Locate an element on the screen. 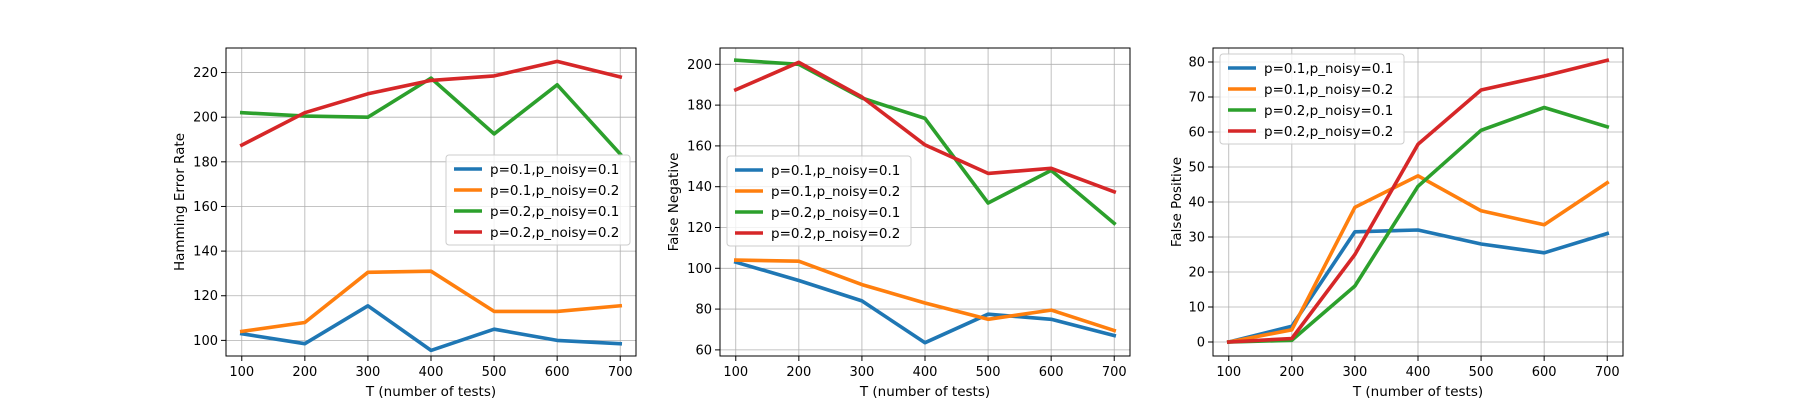 This screenshot has height=400, width=1800. y-tick-label: 0 is located at coordinates (1201, 343).